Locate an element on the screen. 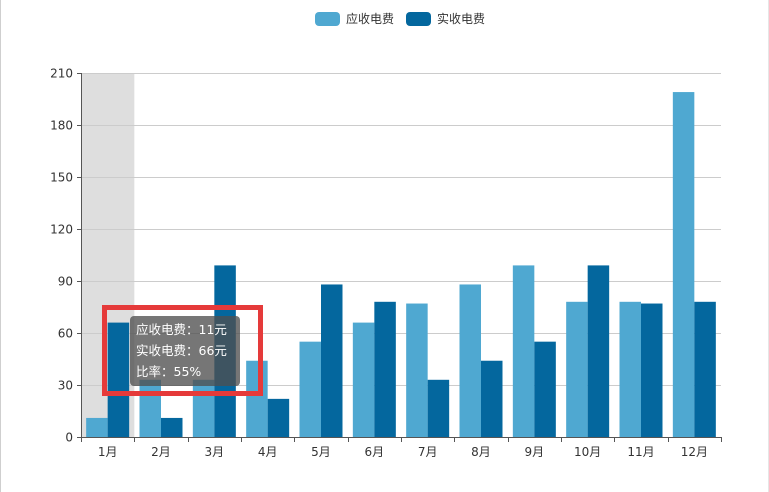 This screenshot has height=492, width=769. legend: 应收电费 实收电费 is located at coordinates (400, 18).